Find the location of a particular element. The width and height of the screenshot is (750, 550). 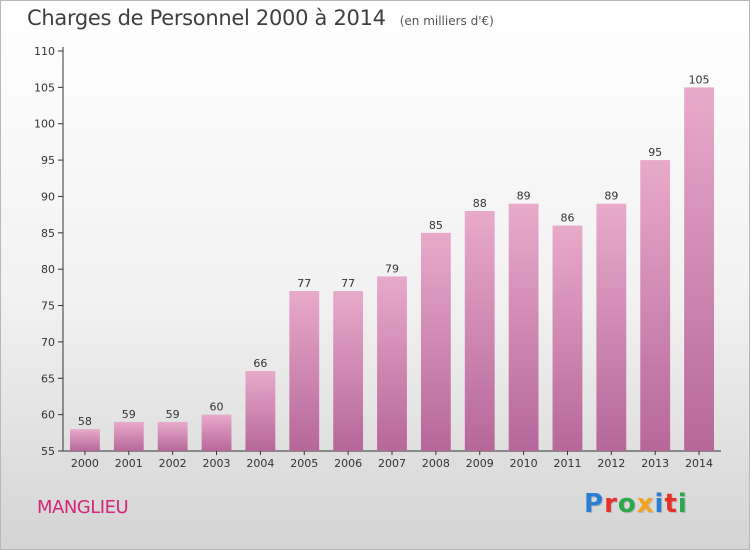

x-tick-label: 2013 is located at coordinates (655, 463).